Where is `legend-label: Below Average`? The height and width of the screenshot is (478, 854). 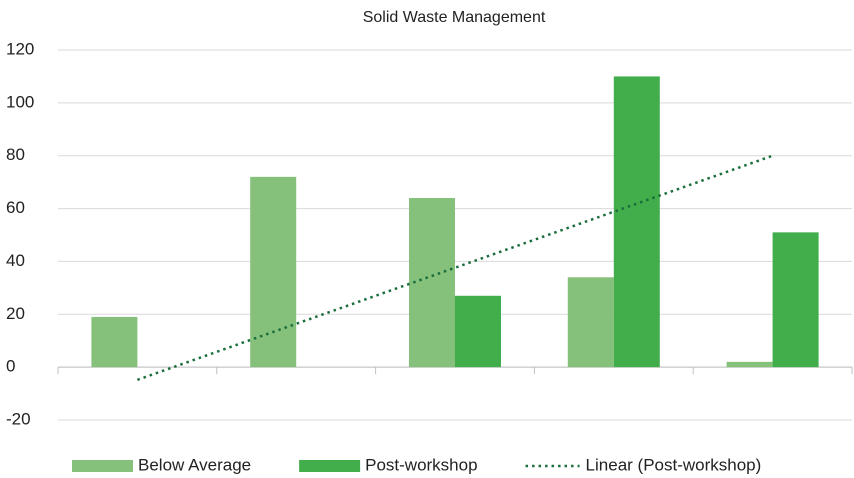 legend-label: Below Average is located at coordinates (194, 464).